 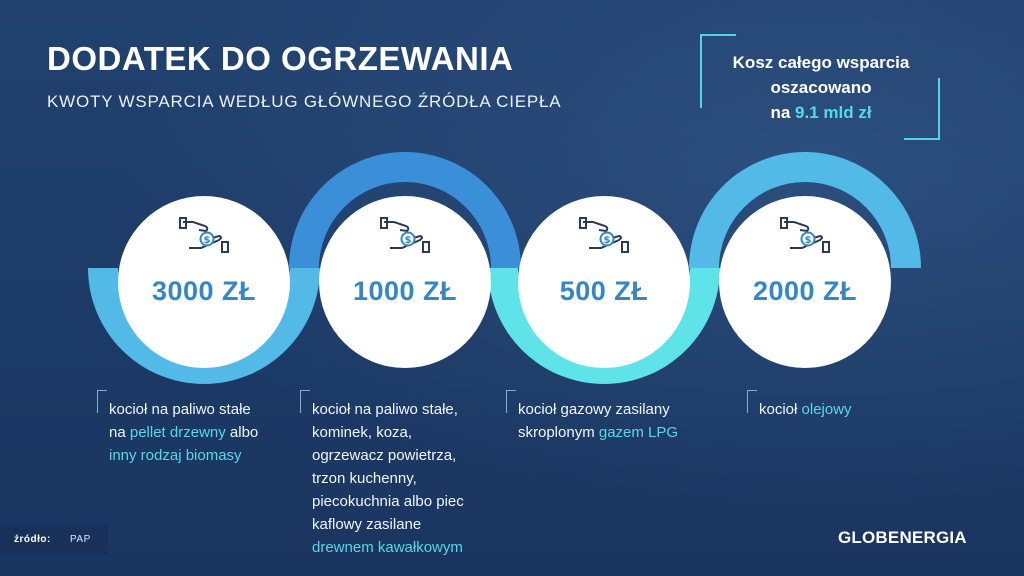 I want to click on desc-line: skroplonym gazem LPG, so click(x=598, y=432).